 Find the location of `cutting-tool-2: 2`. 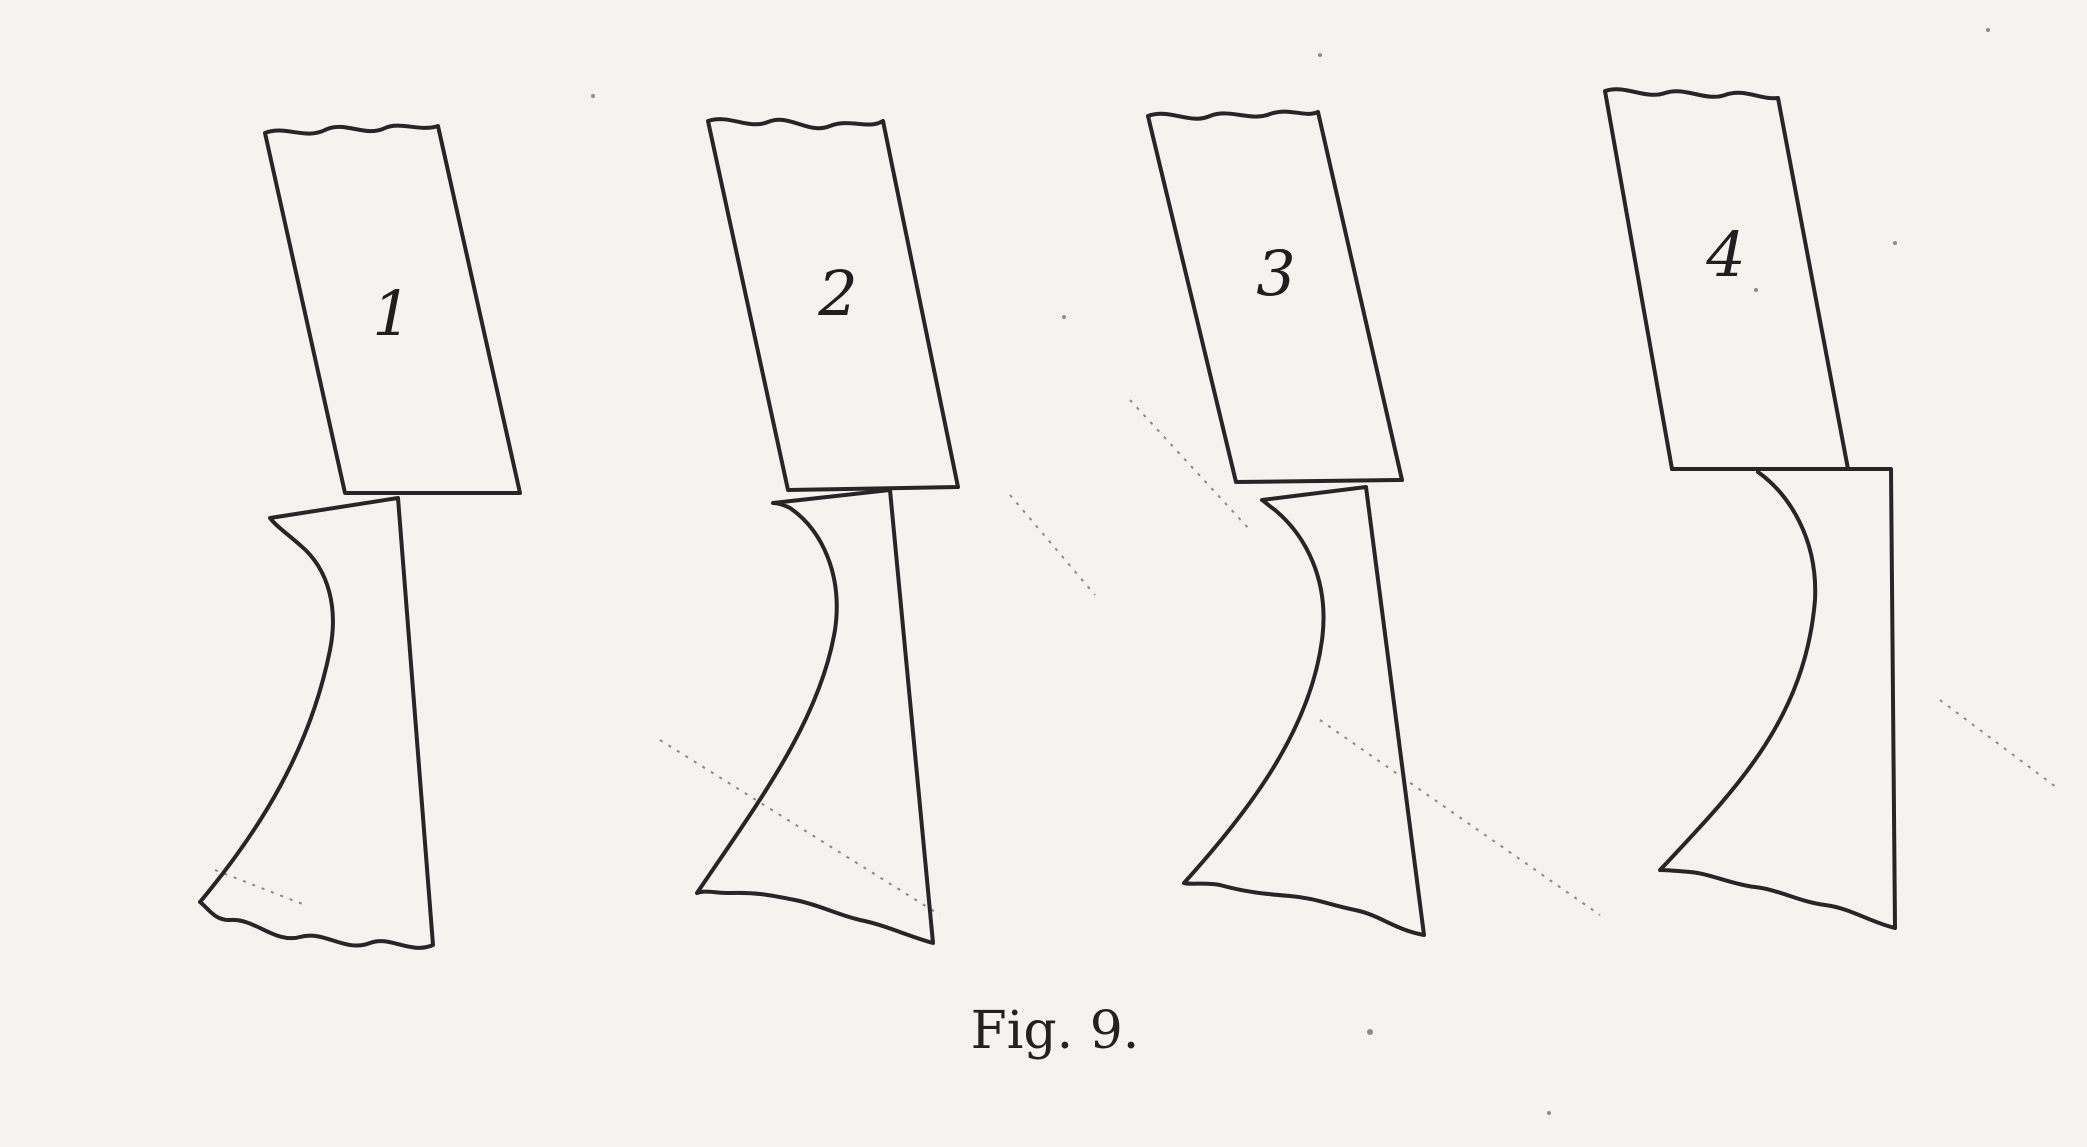

cutting-tool-2: 2 is located at coordinates (827, 531).